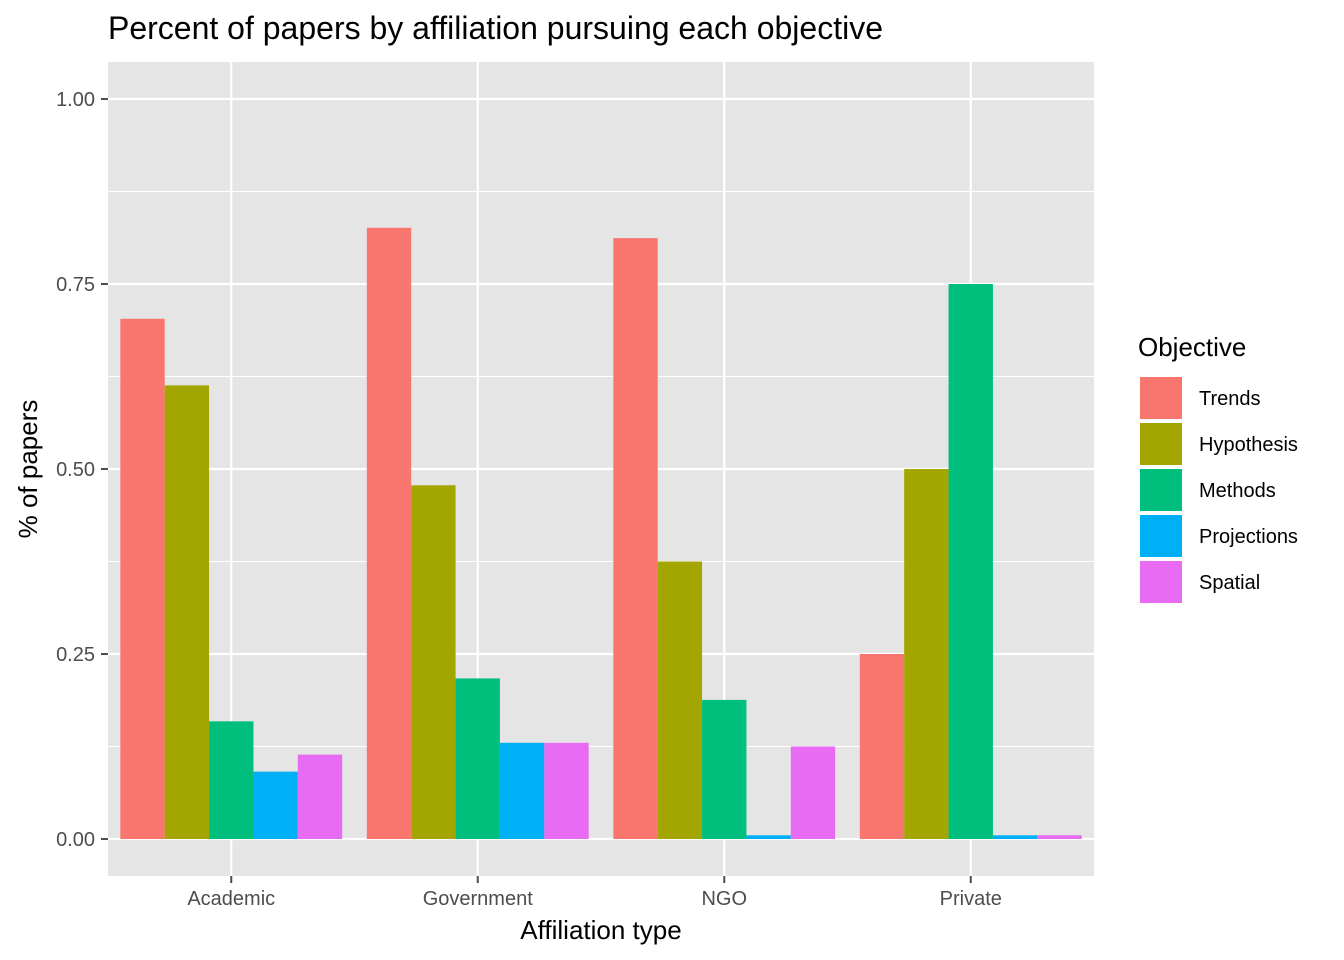 Image resolution: width=1344 pixels, height=960 pixels. Describe the element at coordinates (600, 930) in the screenshot. I see `x-axis-title: Affiliation type` at that location.